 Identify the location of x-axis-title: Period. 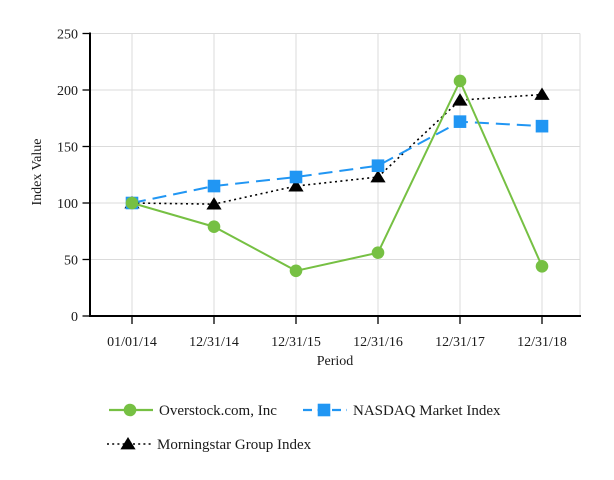
(335, 361).